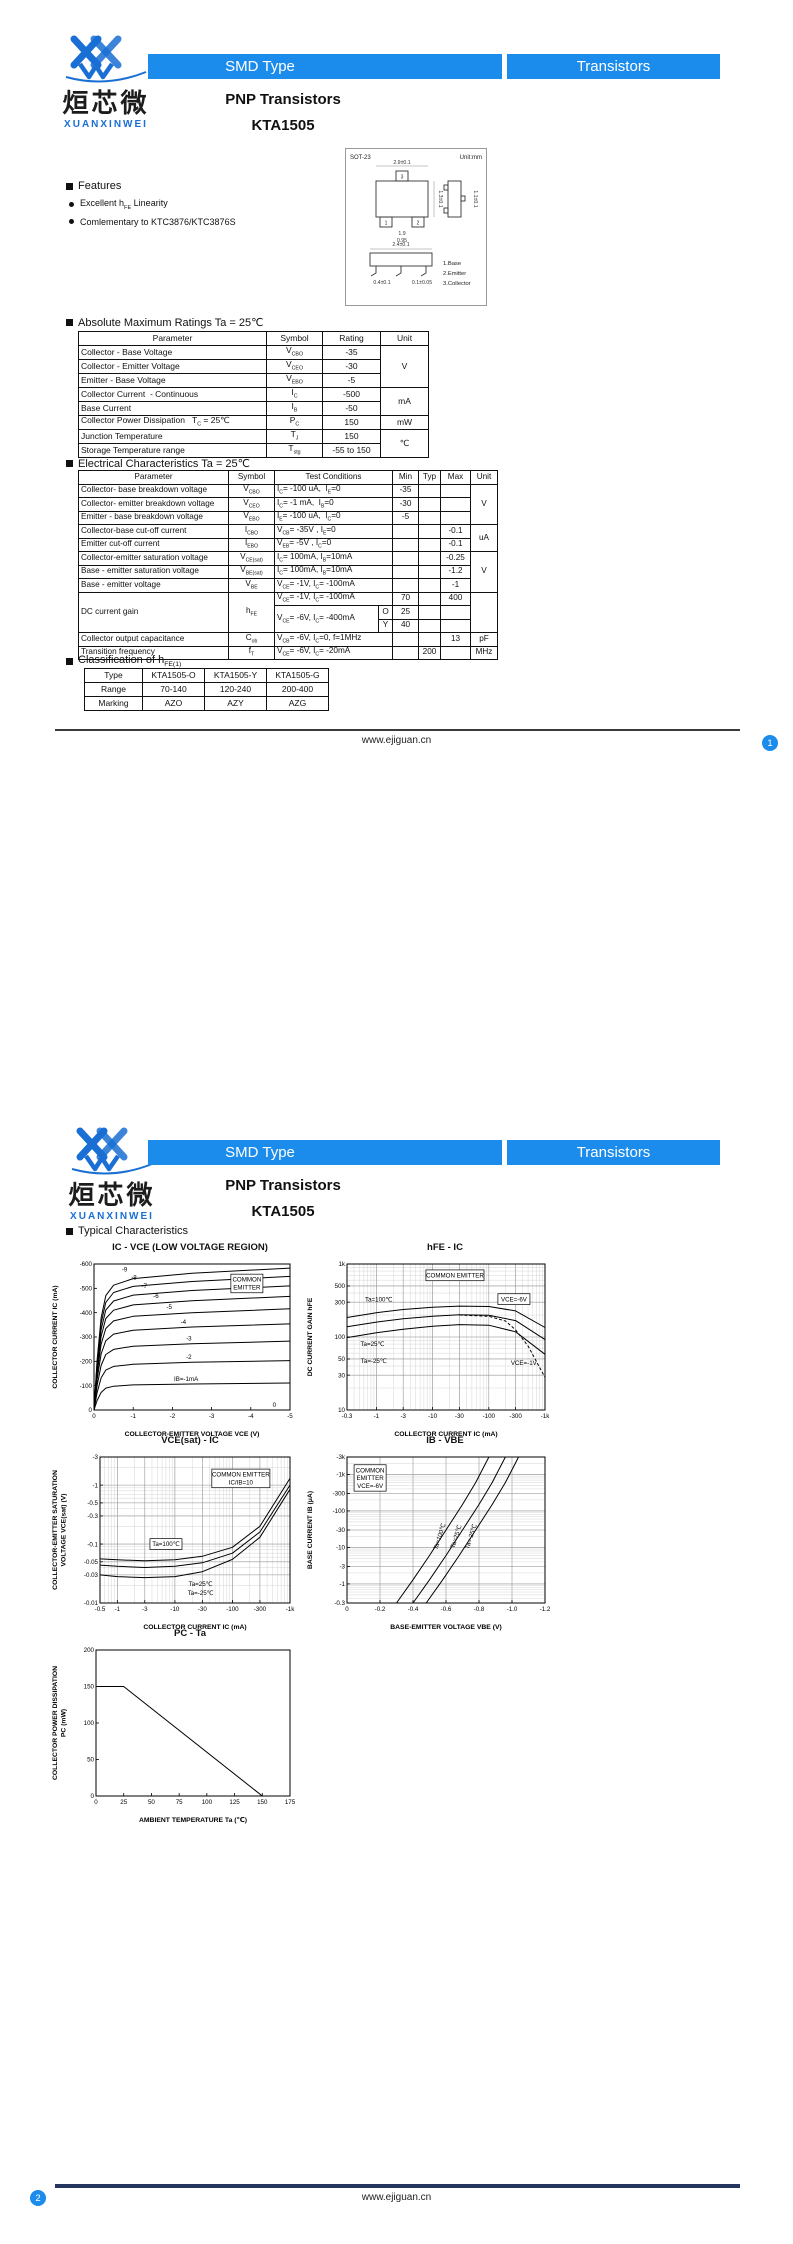  Describe the element at coordinates (524, 1363) in the screenshot. I see `svg-text: VCE=-1V` at that location.